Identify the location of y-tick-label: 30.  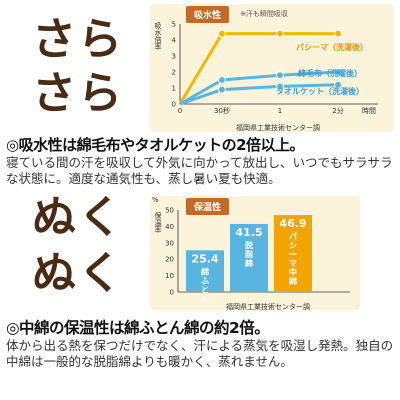
(169, 243).